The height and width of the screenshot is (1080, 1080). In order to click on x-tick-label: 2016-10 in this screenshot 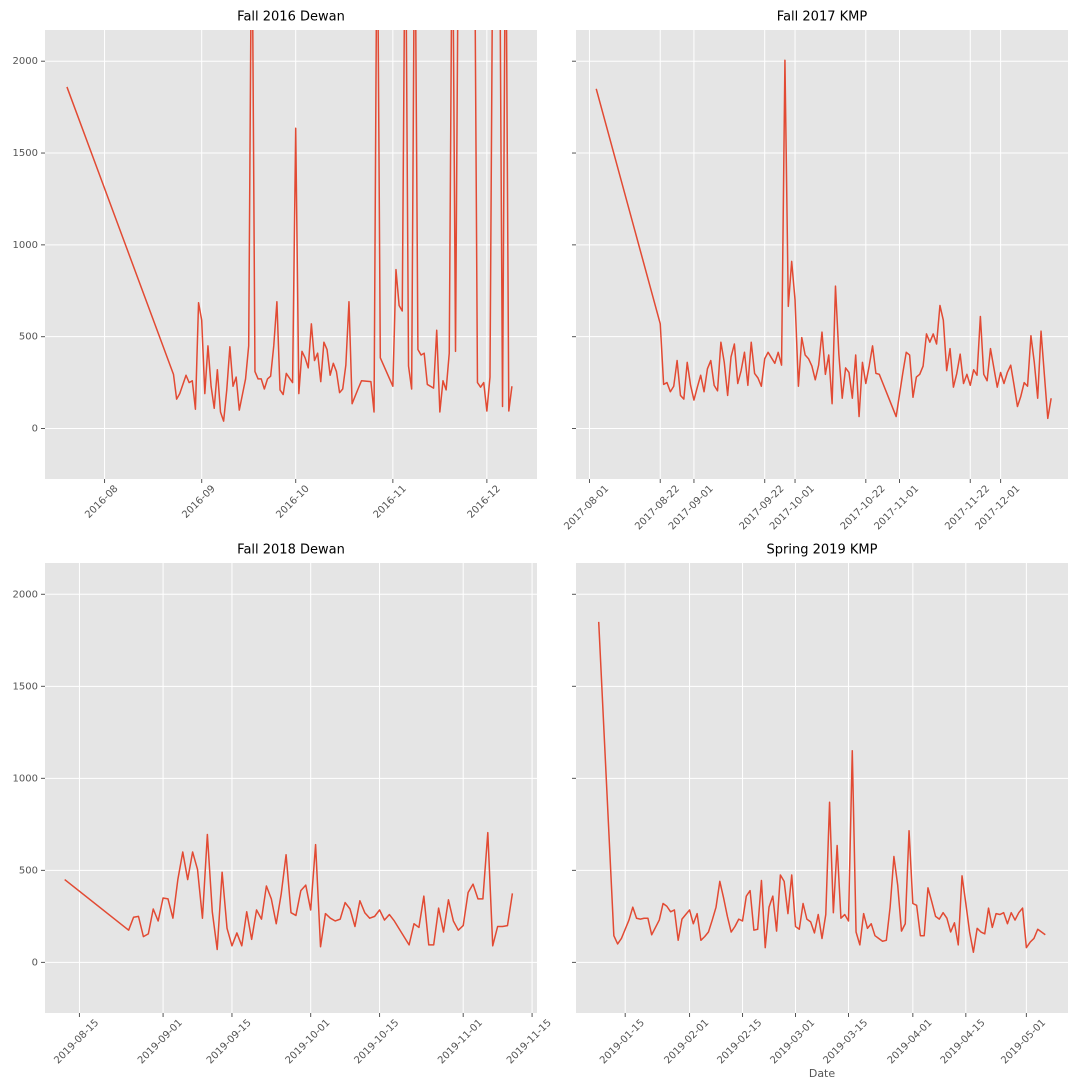, I will do `click(292, 501)`.